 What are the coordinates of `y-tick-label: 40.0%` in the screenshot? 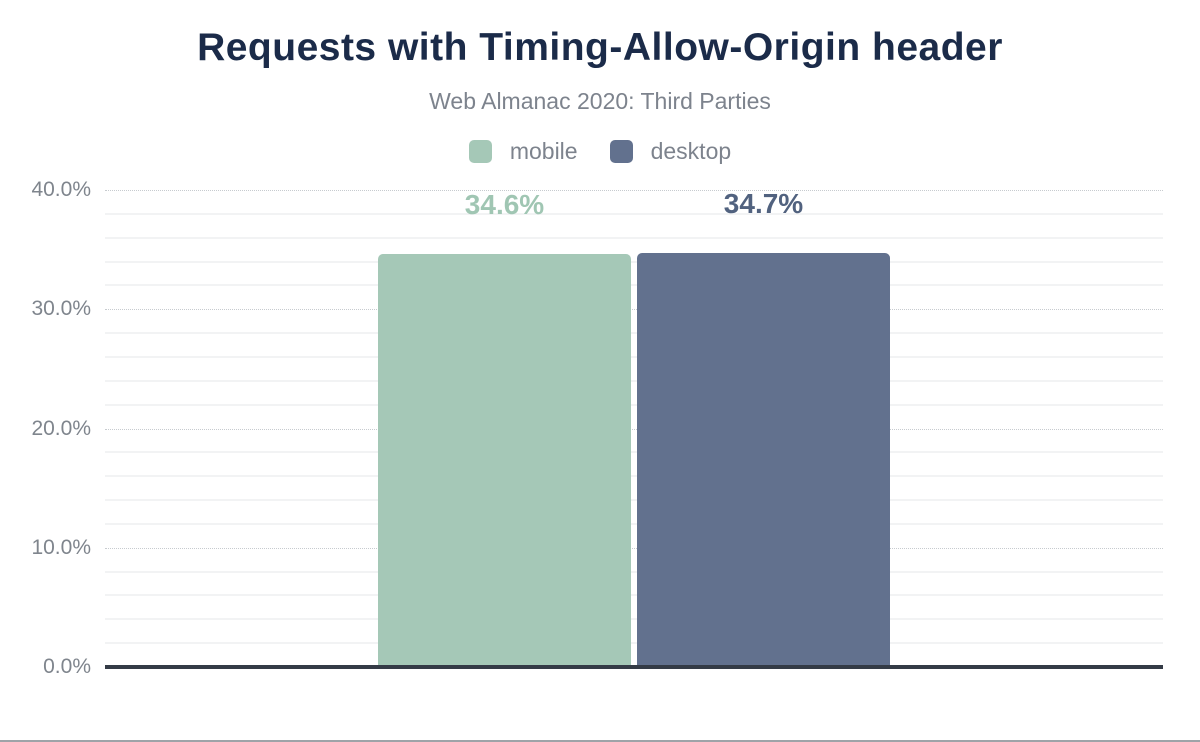 It's located at (61, 189).